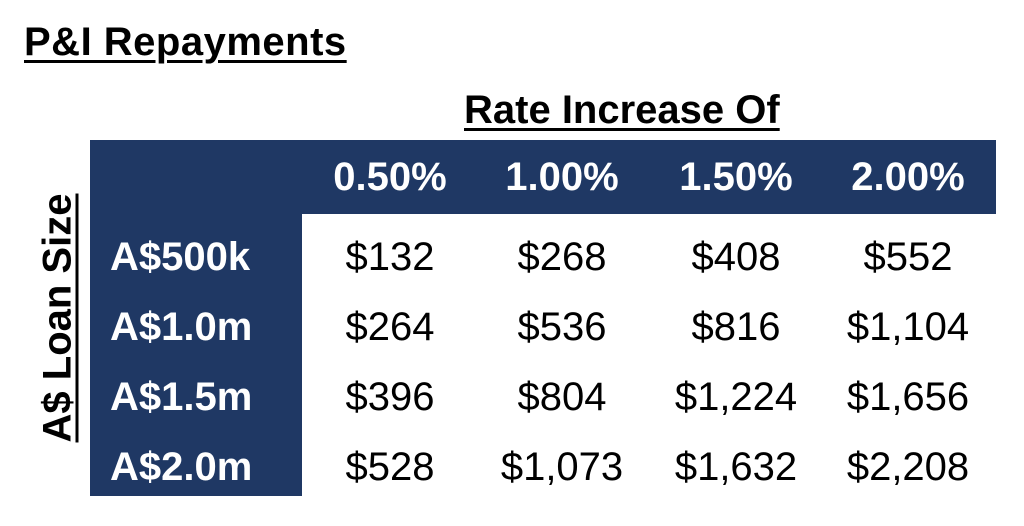 This screenshot has height=526, width=1024. Describe the element at coordinates (562, 397) in the screenshot. I see `table-cell: $804` at that location.